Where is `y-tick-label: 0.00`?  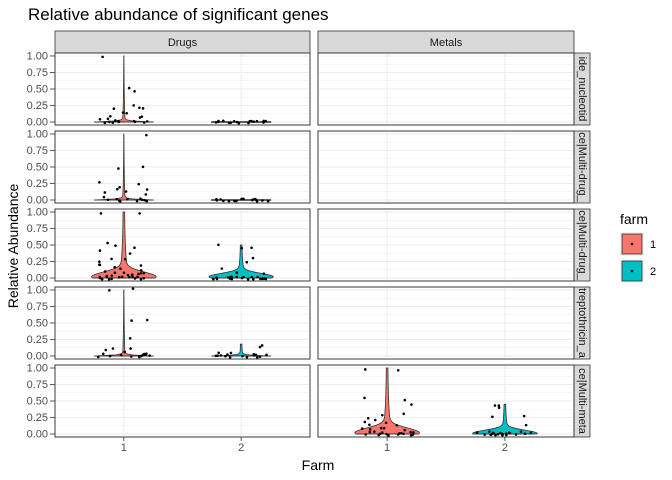 y-tick-label: 0.00 is located at coordinates (37, 357).